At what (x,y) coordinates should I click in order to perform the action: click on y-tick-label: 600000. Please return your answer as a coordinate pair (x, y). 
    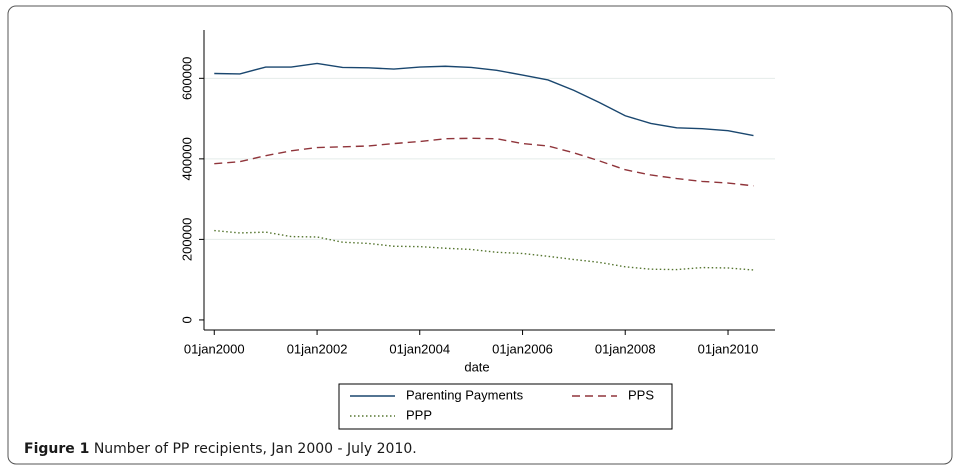
    Looking at the image, I should click on (186, 78).